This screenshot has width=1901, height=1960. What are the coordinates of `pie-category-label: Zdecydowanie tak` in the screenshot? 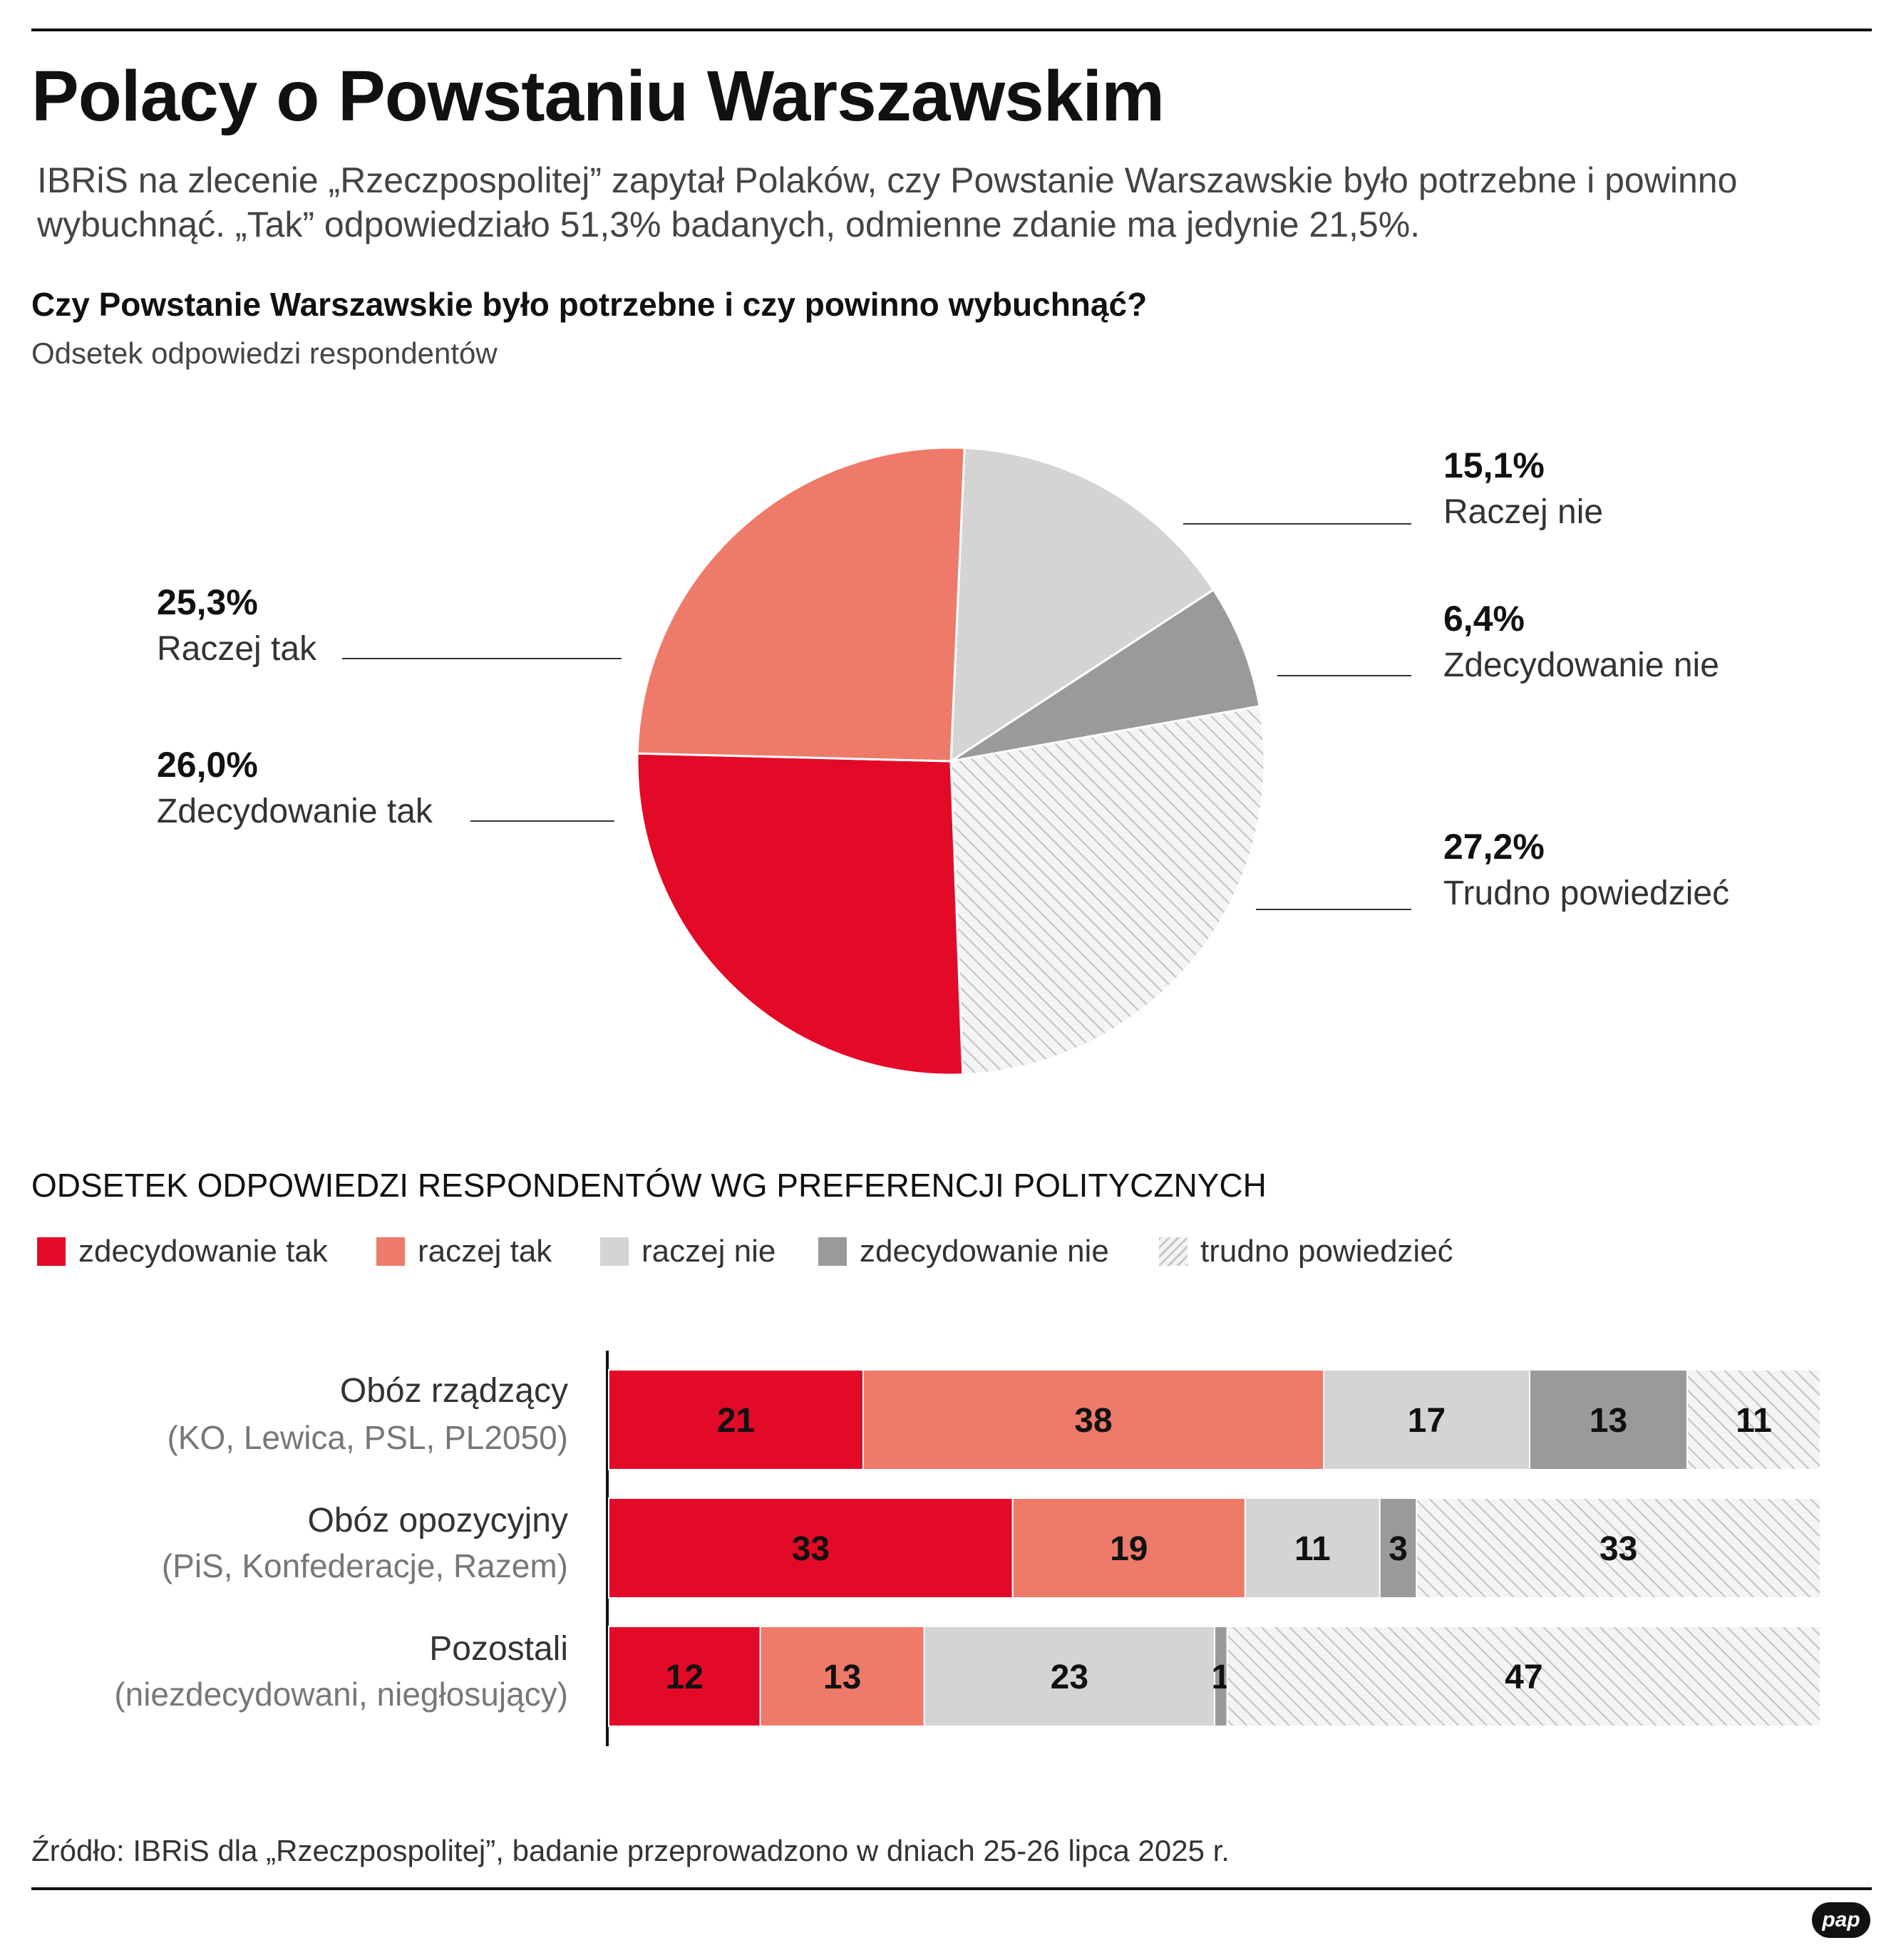 It's located at (295, 811).